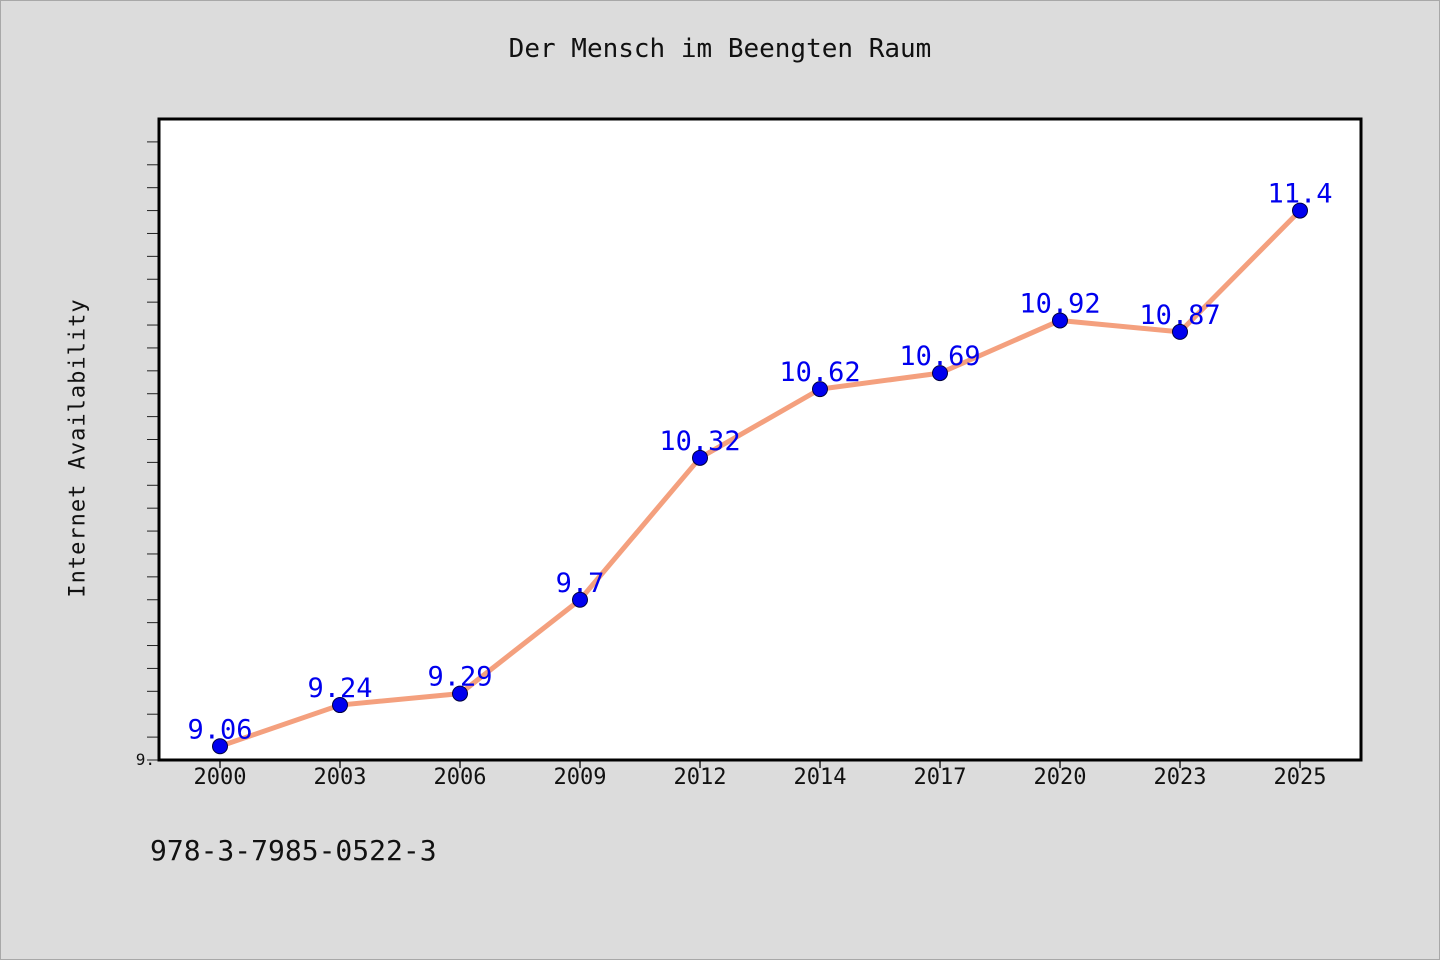 Image resolution: width=1440 pixels, height=960 pixels. What do you see at coordinates (940, 777) in the screenshot?
I see `x-tick-label: 2017` at bounding box center [940, 777].